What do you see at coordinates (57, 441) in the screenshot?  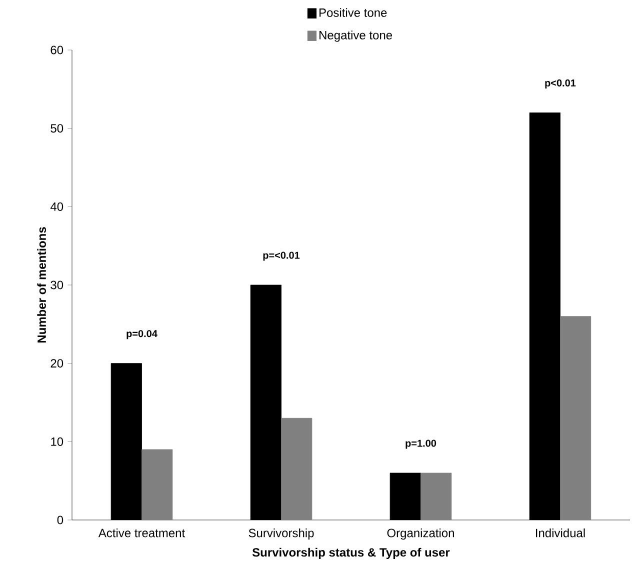 I see `y-tick-label: 10` at bounding box center [57, 441].